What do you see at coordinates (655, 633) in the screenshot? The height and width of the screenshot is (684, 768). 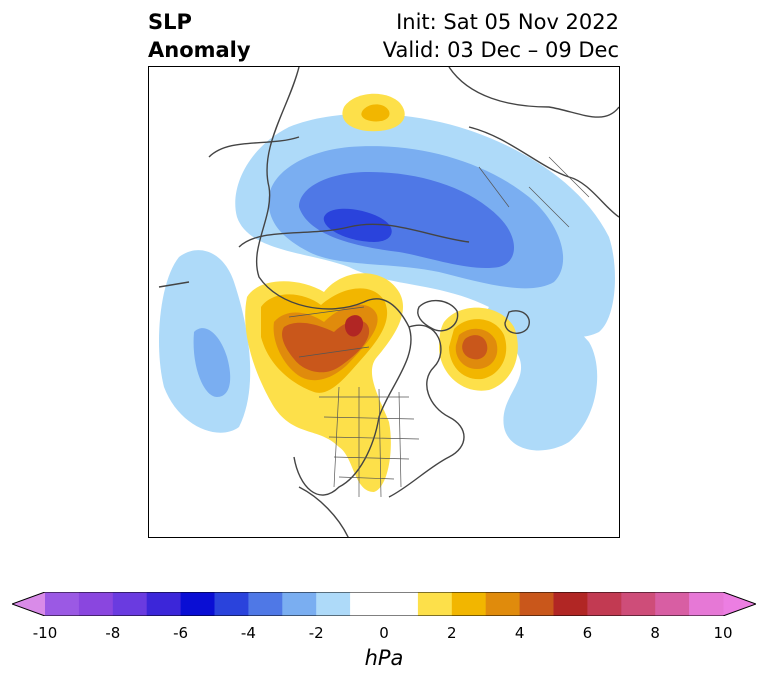 I see `colorbar-tick-label: 8` at bounding box center [655, 633].